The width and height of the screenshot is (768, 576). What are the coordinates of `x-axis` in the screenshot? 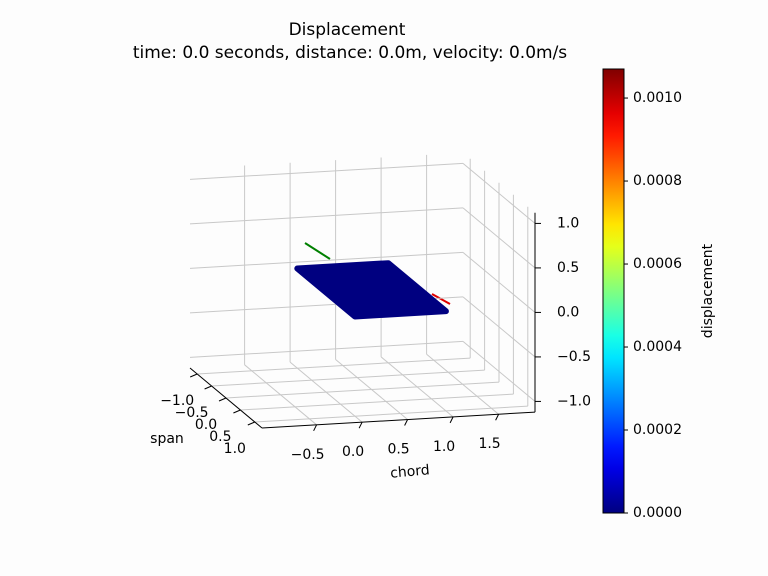 It's located at (398, 420).